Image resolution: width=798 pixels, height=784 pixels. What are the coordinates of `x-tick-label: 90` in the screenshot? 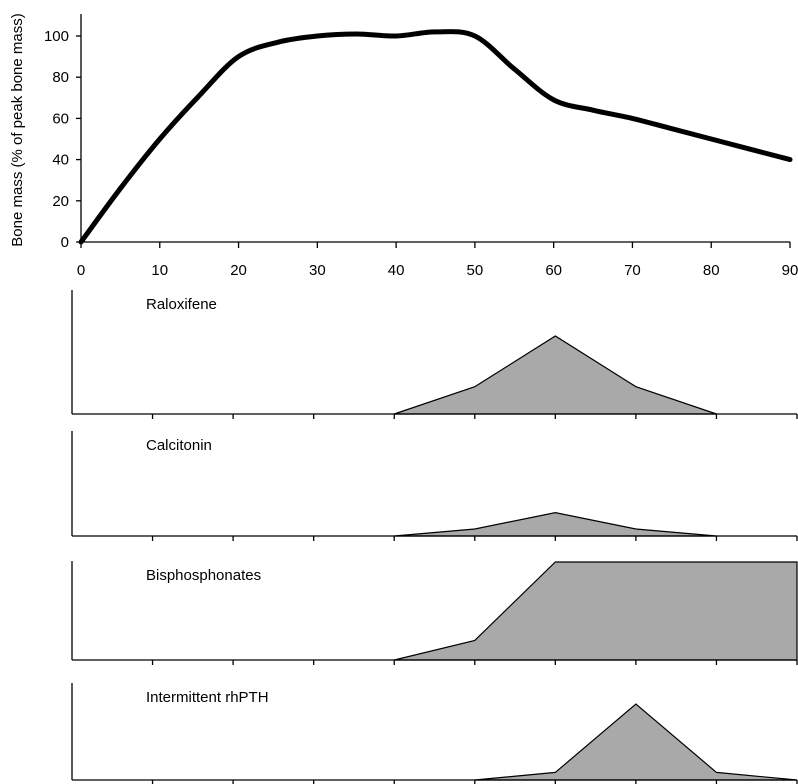 It's located at (790, 270).